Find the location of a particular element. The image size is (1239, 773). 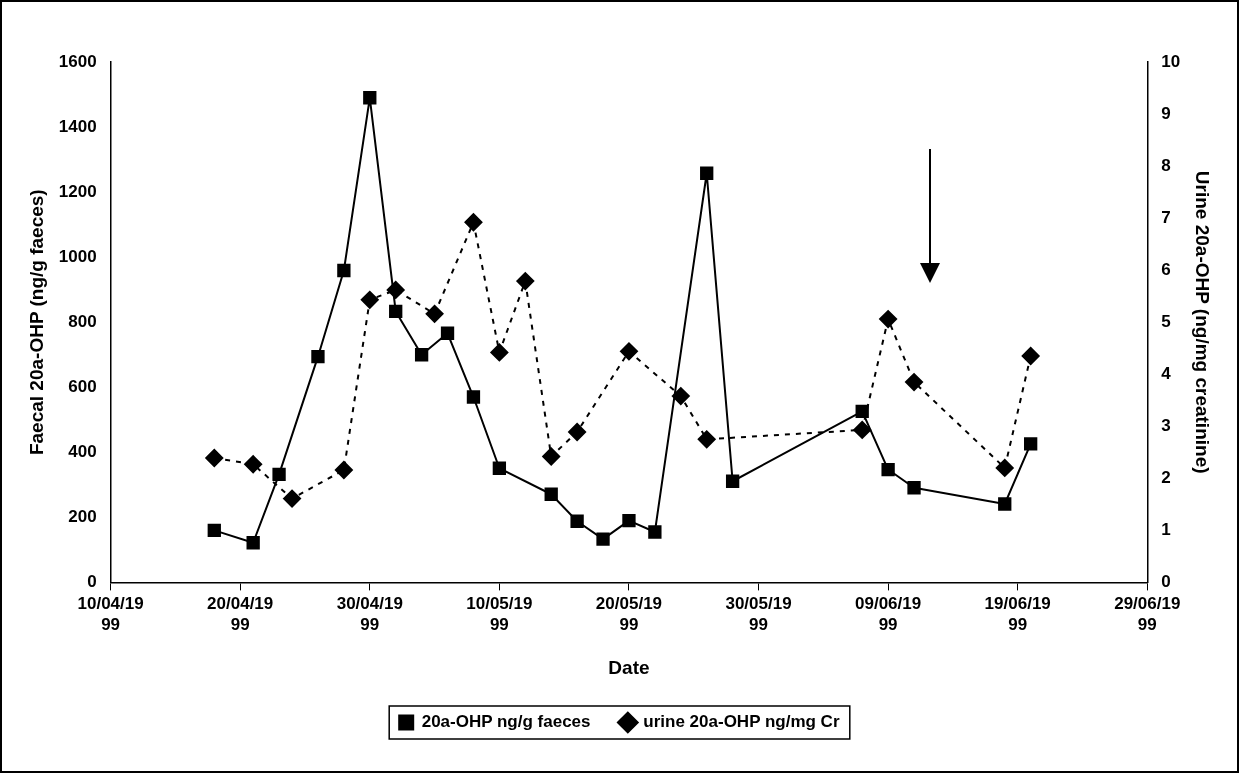

y-tick-label: 400 is located at coordinates (82, 451).